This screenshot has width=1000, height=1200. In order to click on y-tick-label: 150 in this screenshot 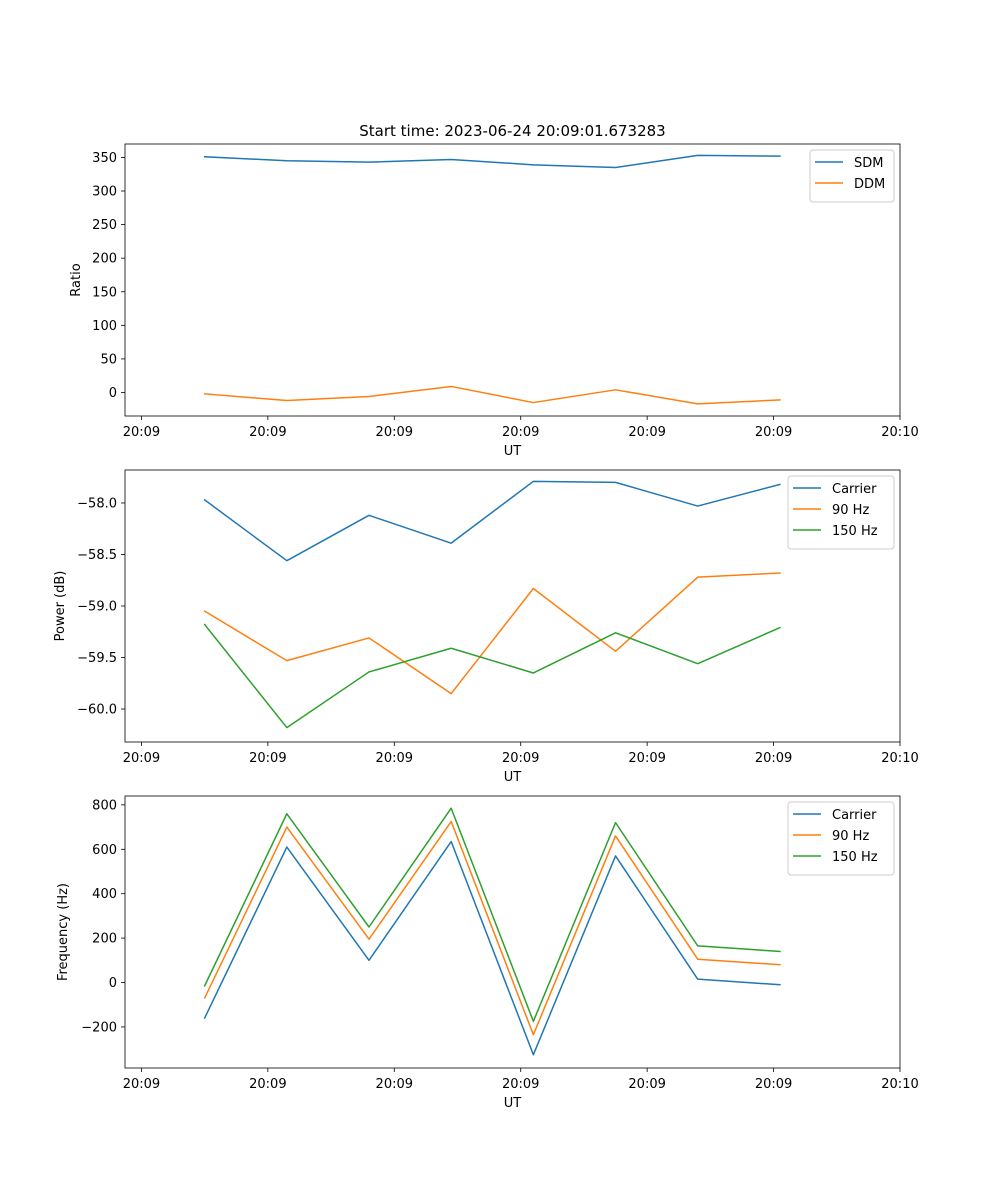, I will do `click(104, 292)`.